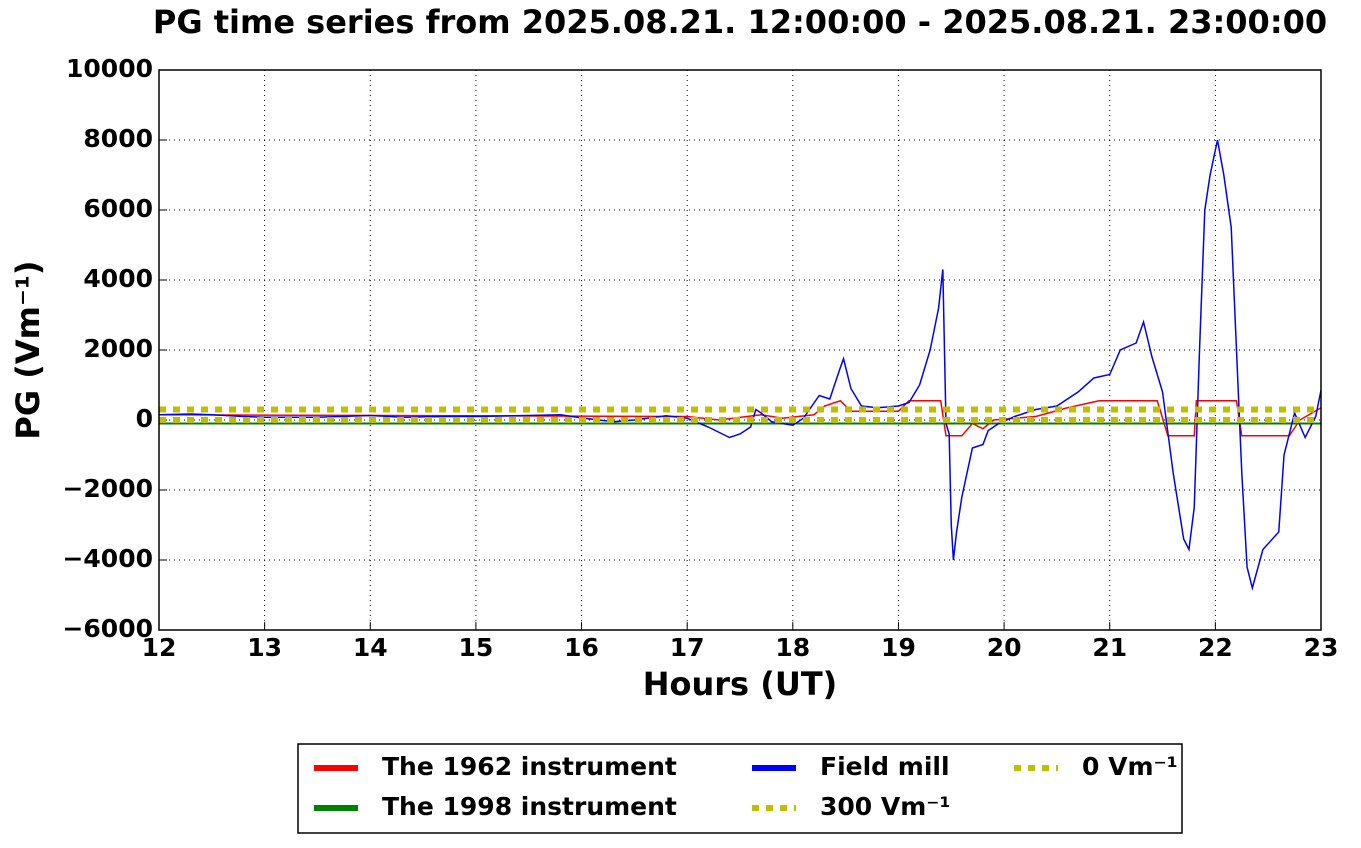 The image size is (1361, 848). What do you see at coordinates (159, 647) in the screenshot?
I see `x-tick-label: 12` at bounding box center [159, 647].